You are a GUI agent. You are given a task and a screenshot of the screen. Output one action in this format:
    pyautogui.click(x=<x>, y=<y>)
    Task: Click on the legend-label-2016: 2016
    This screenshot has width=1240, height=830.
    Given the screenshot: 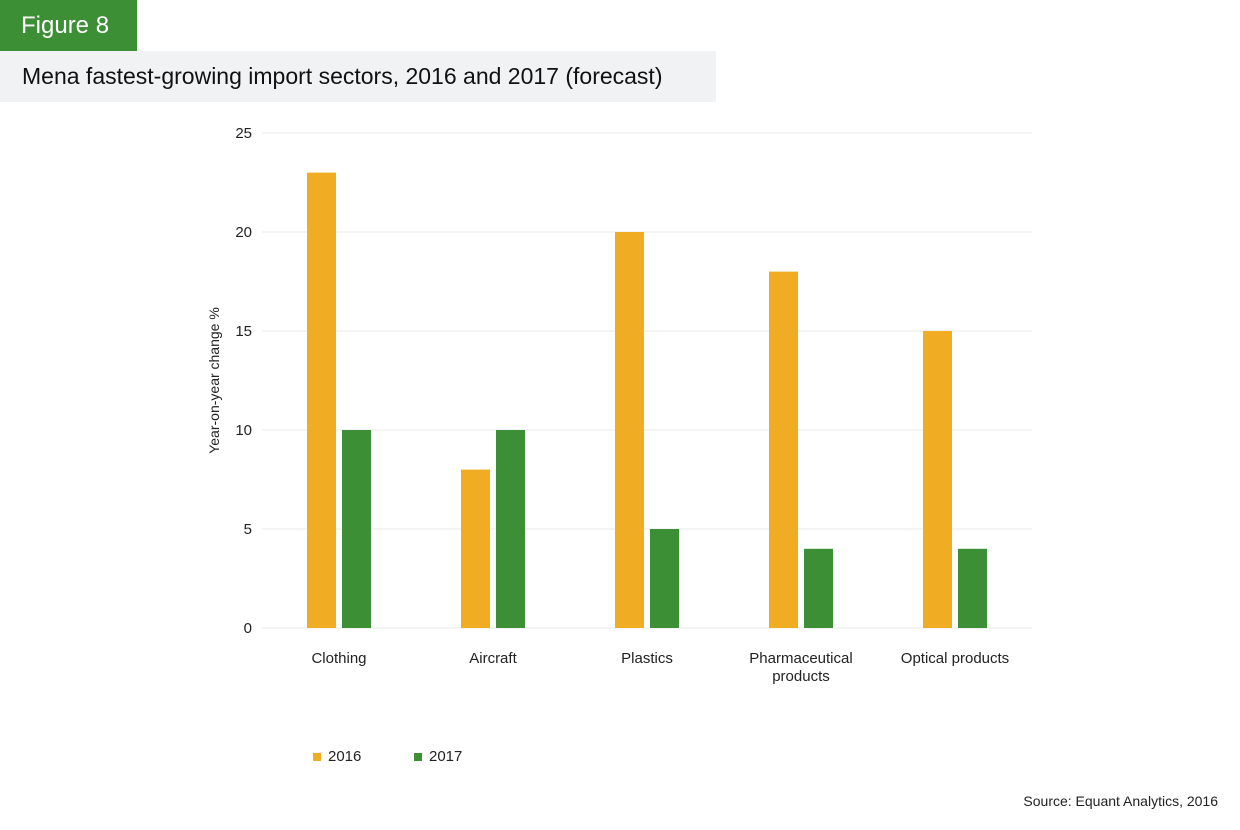 What is the action you would take?
    pyautogui.click(x=345, y=756)
    